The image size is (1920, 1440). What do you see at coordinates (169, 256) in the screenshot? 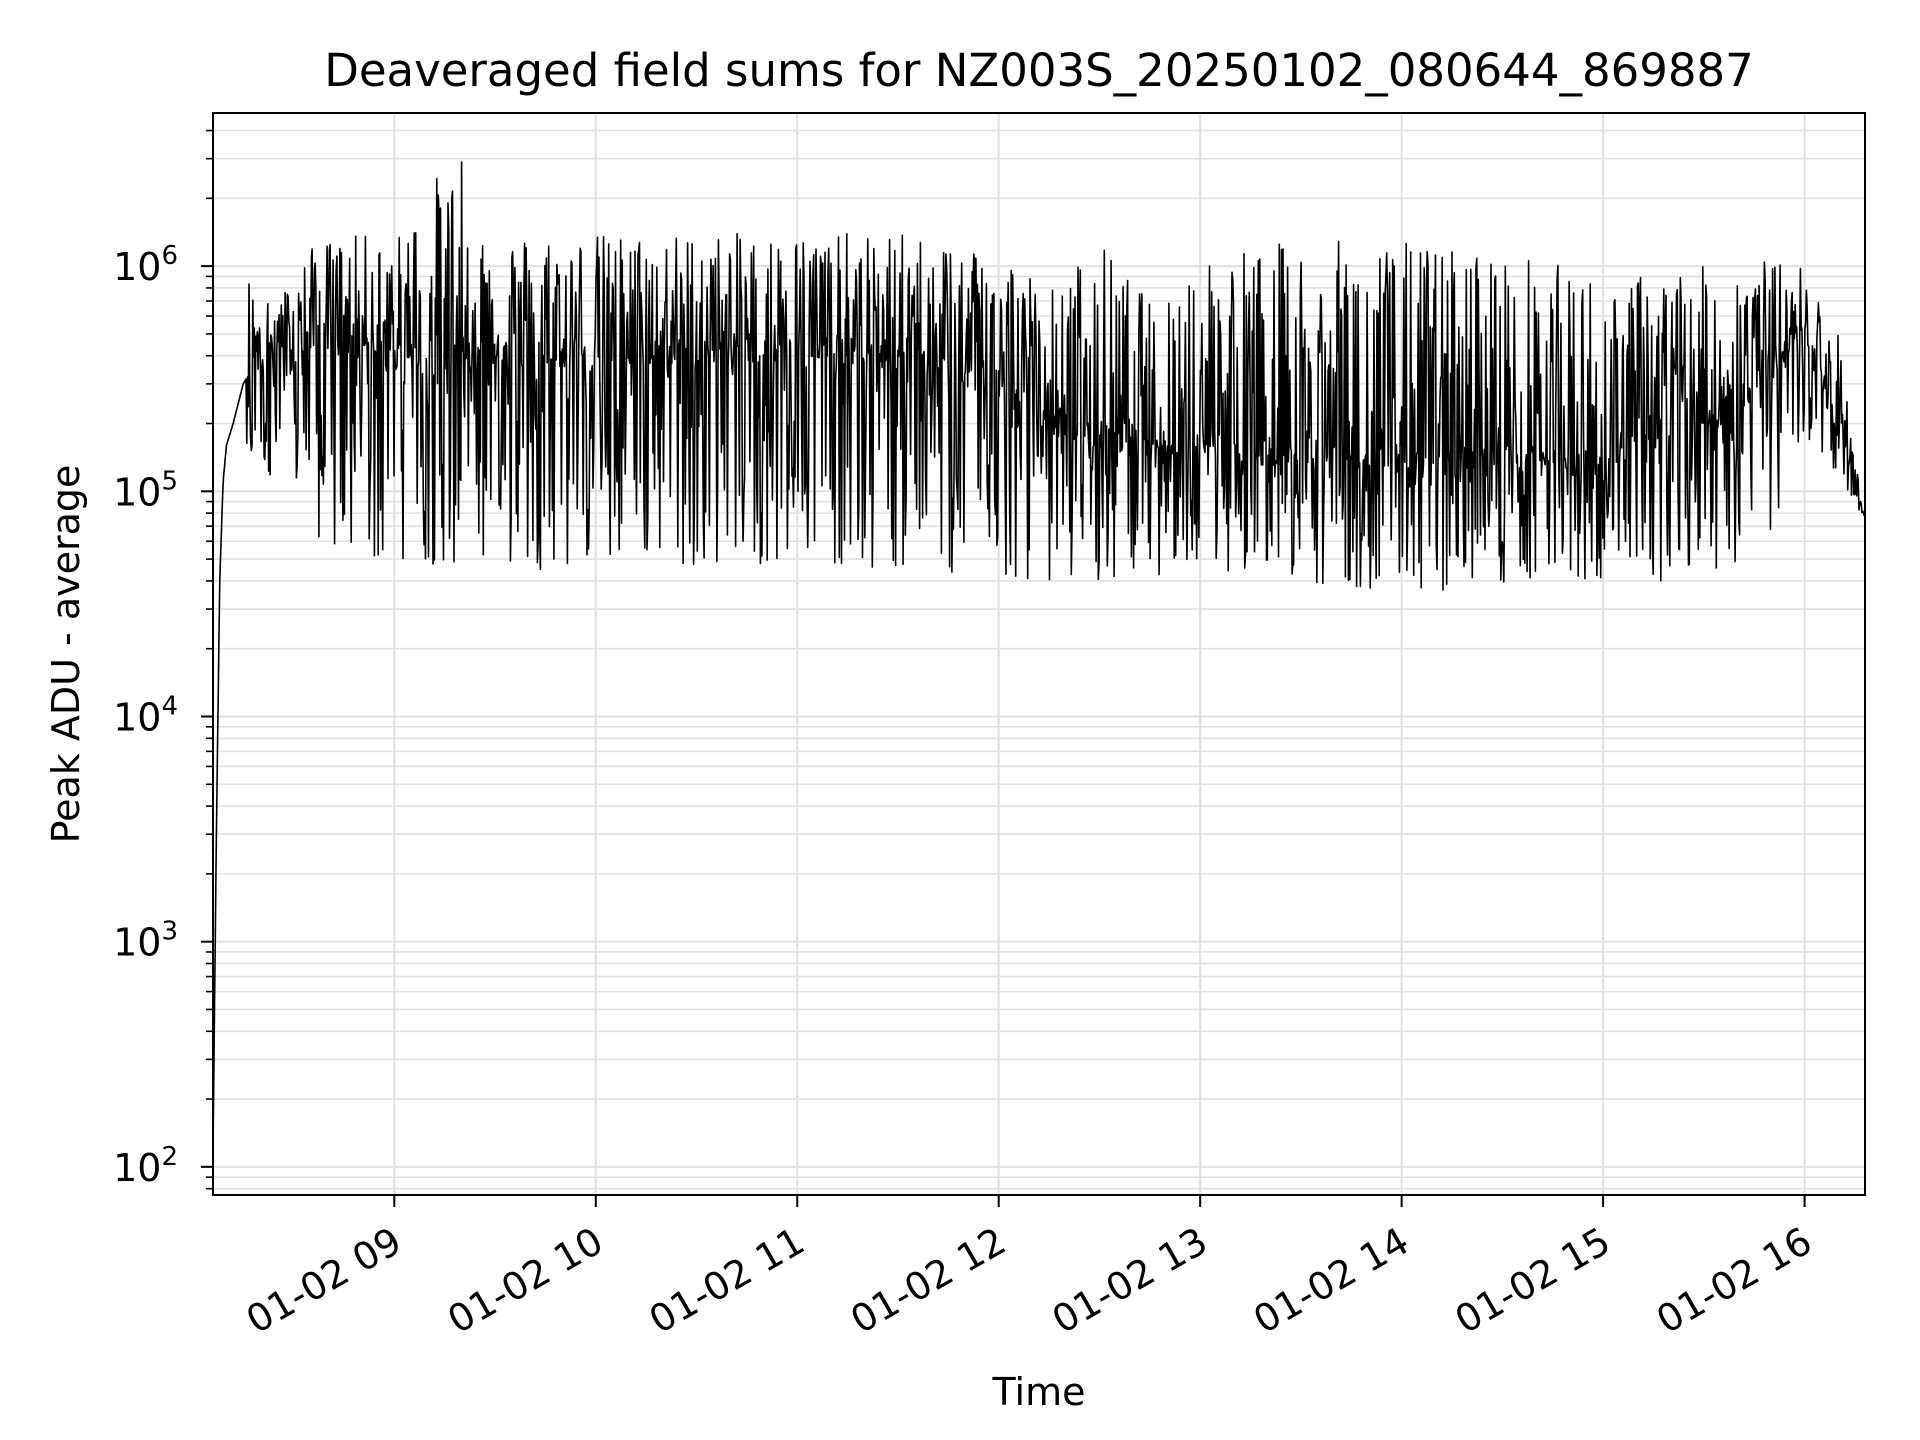
I see `y-tick-exponent: 6` at bounding box center [169, 256].